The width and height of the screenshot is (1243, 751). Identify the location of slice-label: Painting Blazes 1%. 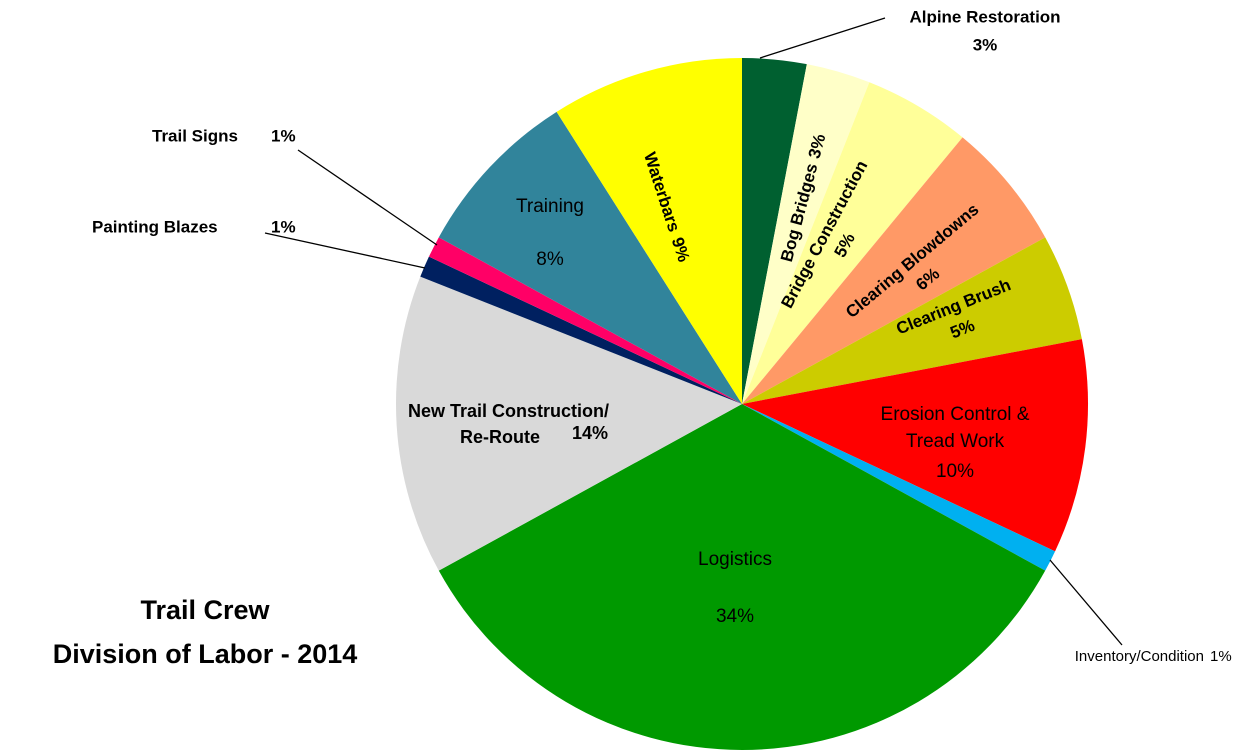
(194, 226).